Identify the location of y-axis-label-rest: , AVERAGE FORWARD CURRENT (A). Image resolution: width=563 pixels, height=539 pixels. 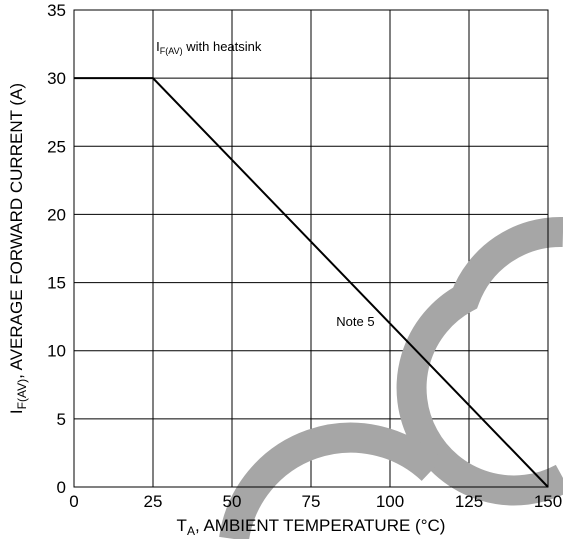
(16, 231).